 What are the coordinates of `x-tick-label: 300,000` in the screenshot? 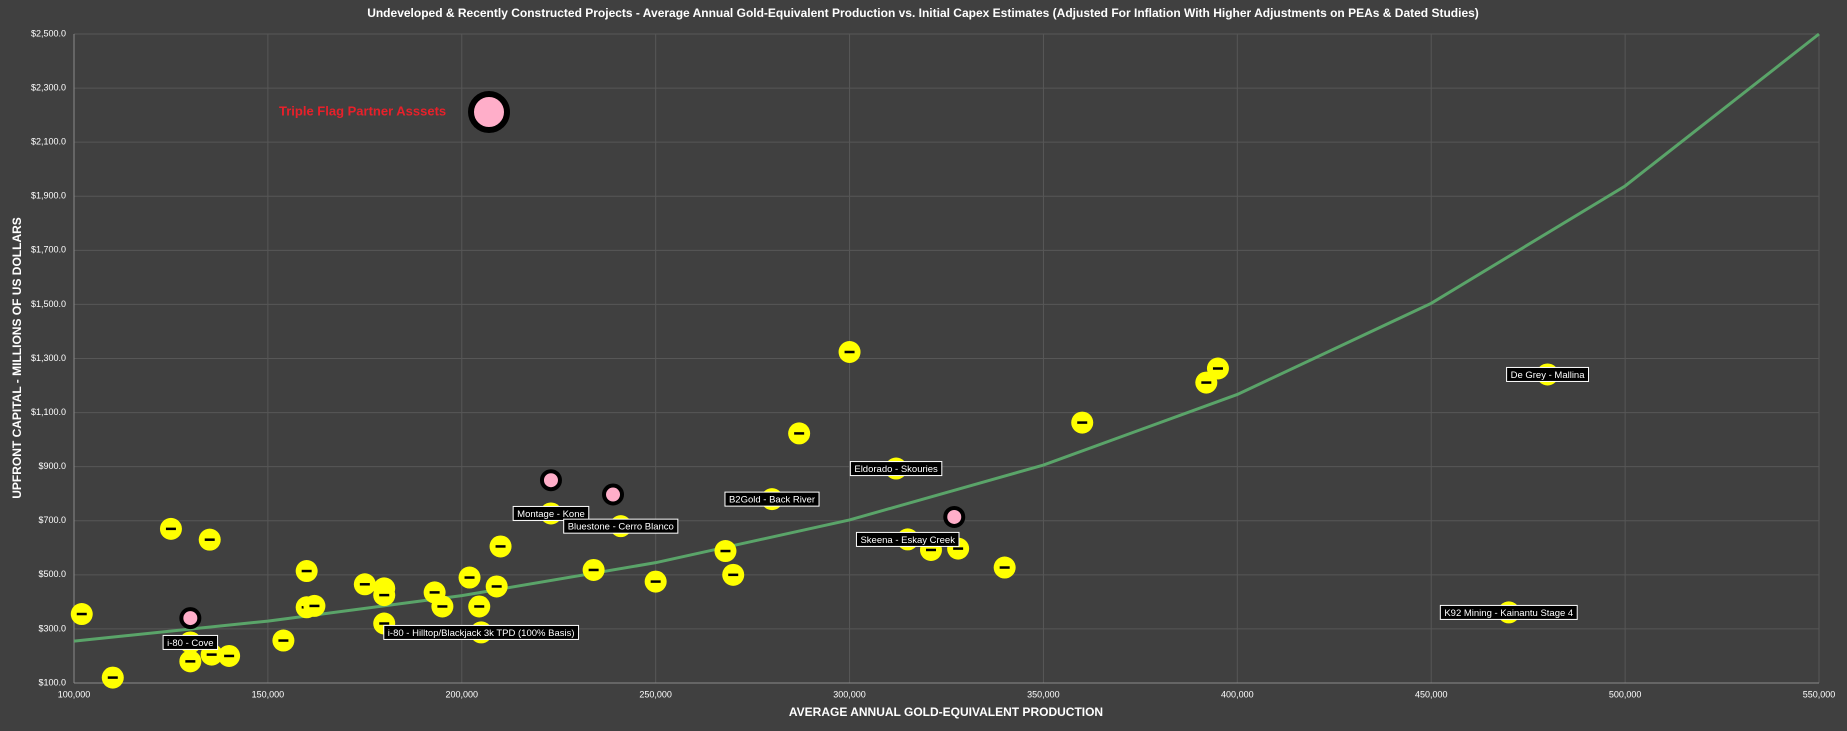 It's located at (849, 694).